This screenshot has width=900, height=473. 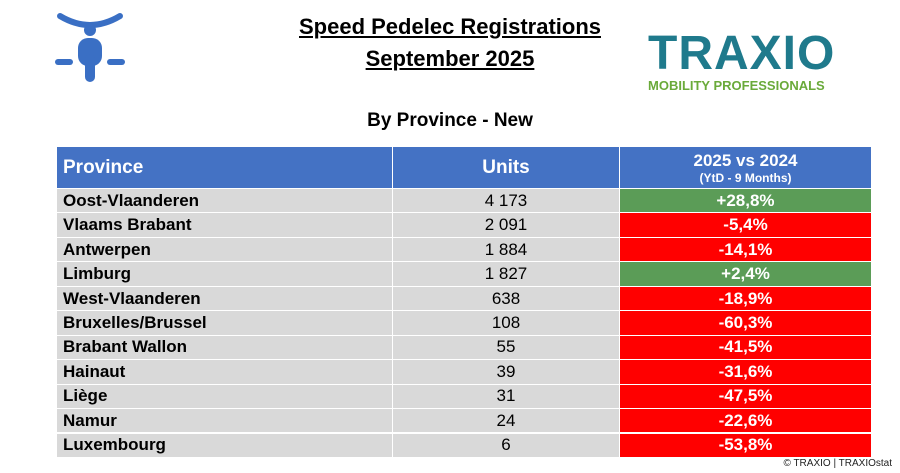 I want to click on title: Speed Pedelec Registrations, so click(x=450, y=26).